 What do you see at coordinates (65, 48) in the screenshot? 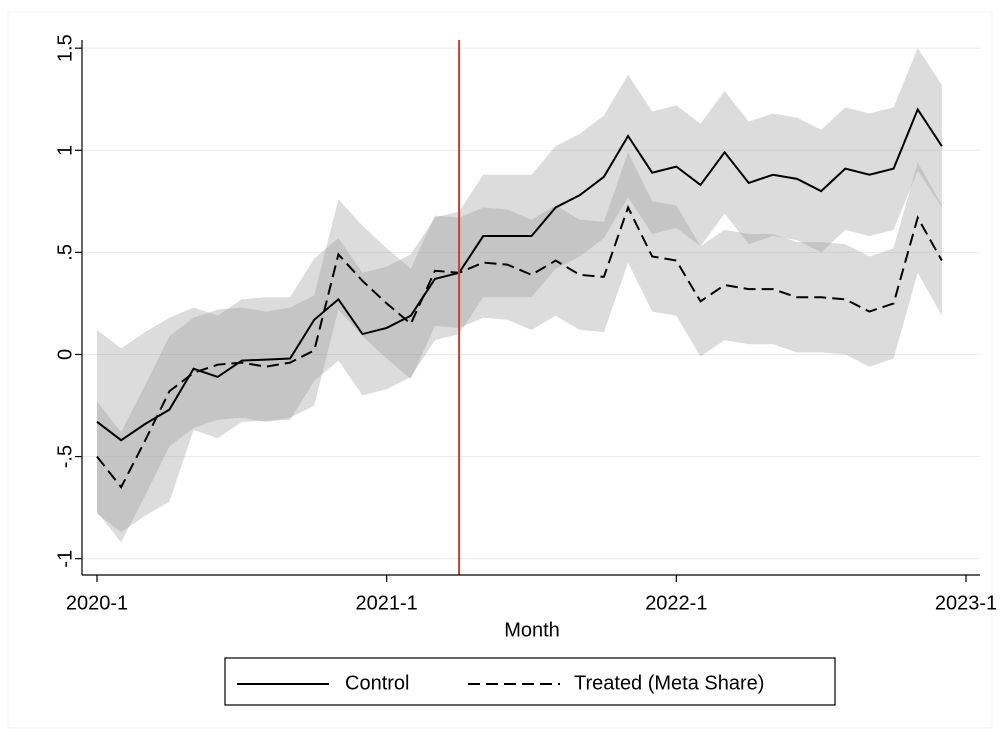
I see `y-tick-label: 1.5` at bounding box center [65, 48].